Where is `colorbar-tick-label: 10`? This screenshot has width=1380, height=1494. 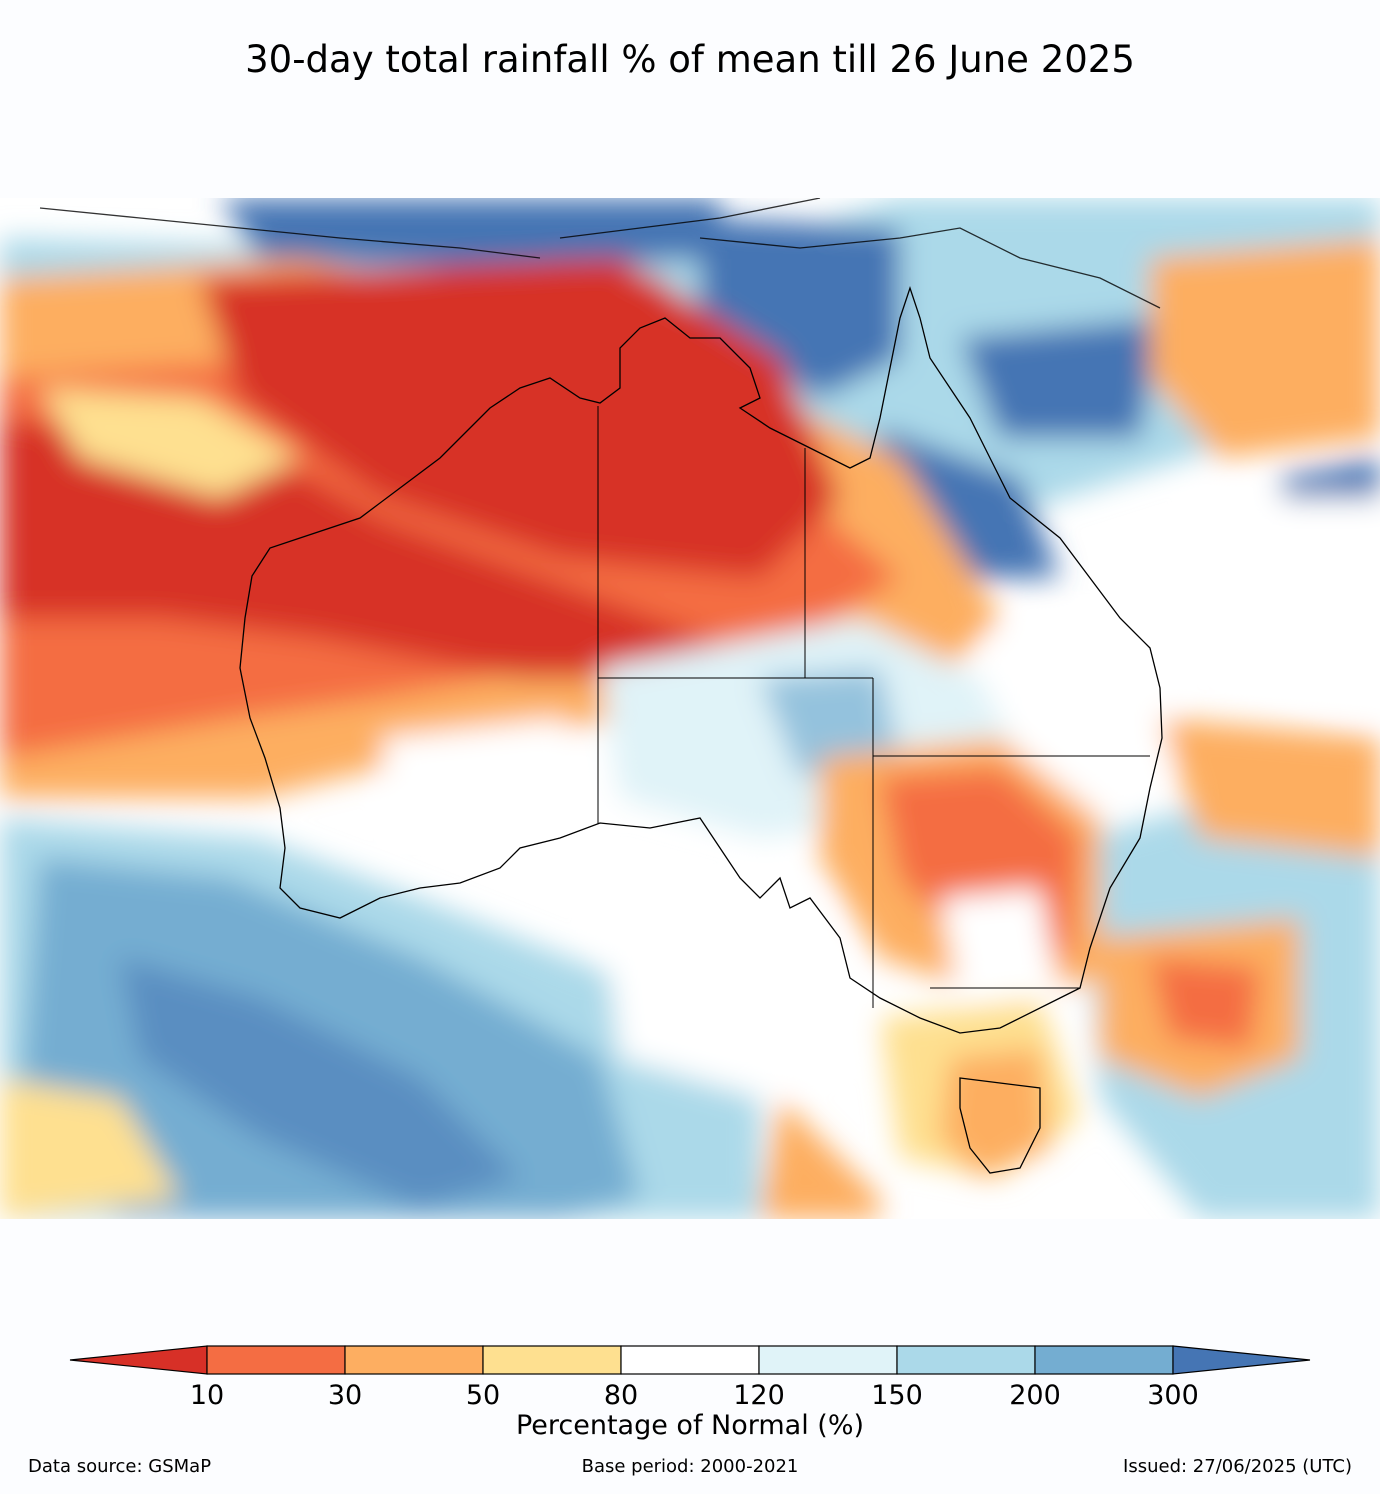
colorbar-tick-label: 10 is located at coordinates (207, 1395).